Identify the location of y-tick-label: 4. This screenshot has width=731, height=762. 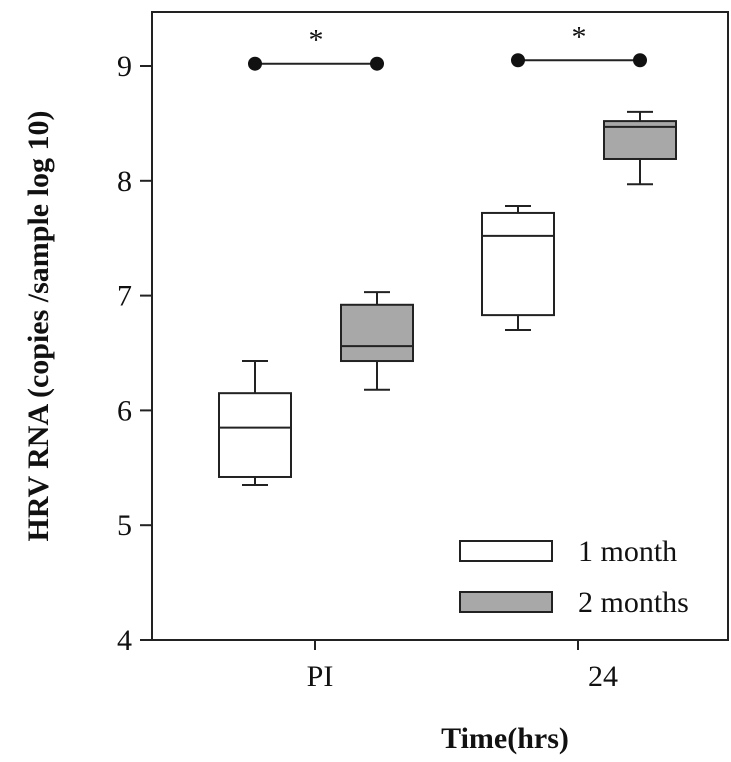
(124, 640).